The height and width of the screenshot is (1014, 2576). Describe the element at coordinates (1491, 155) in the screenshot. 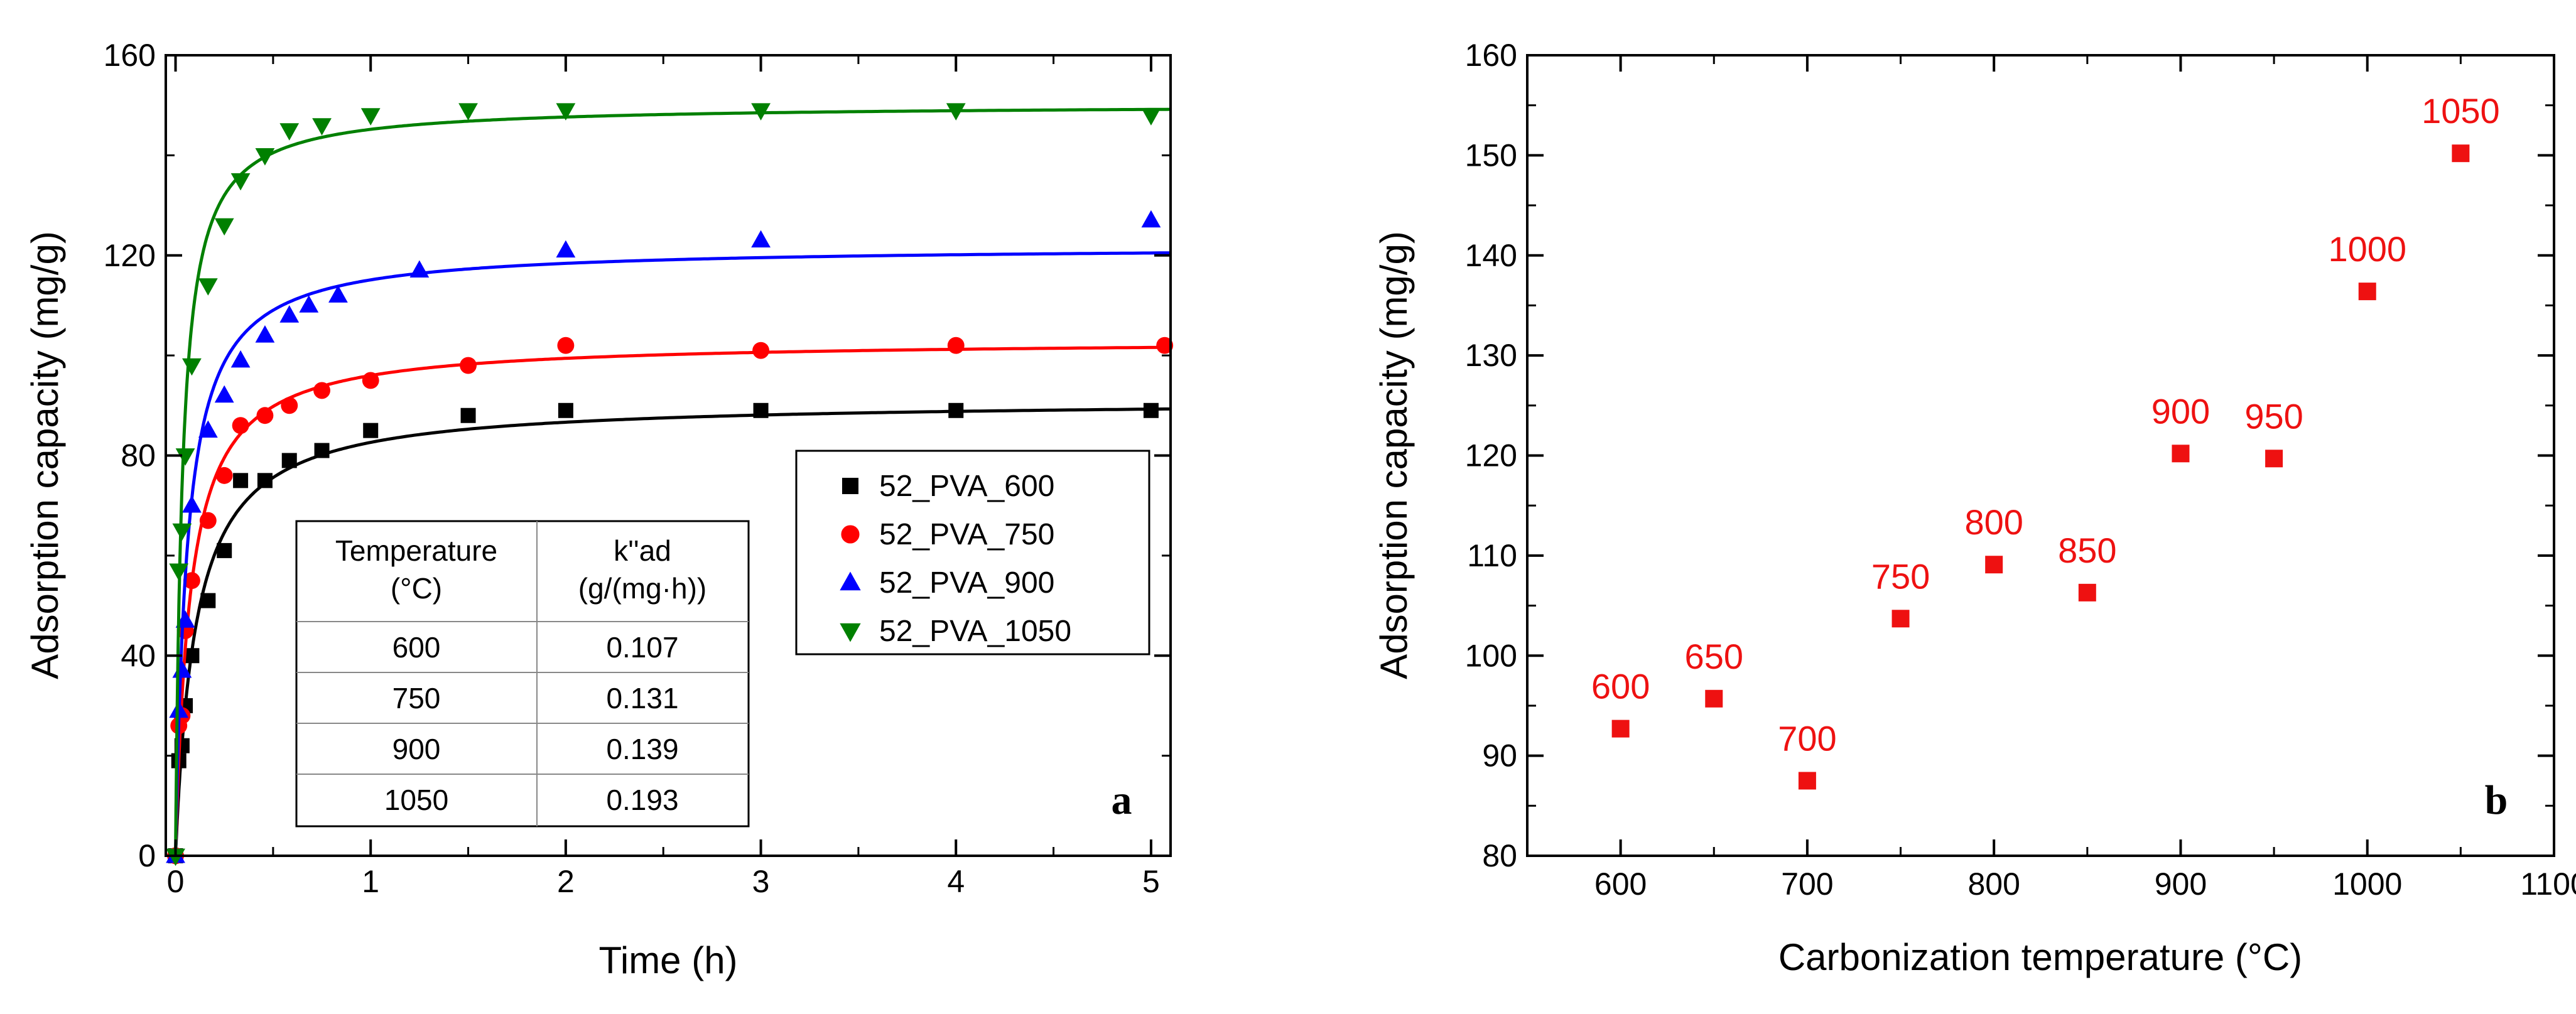

I see `y-tick-label: 150` at that location.